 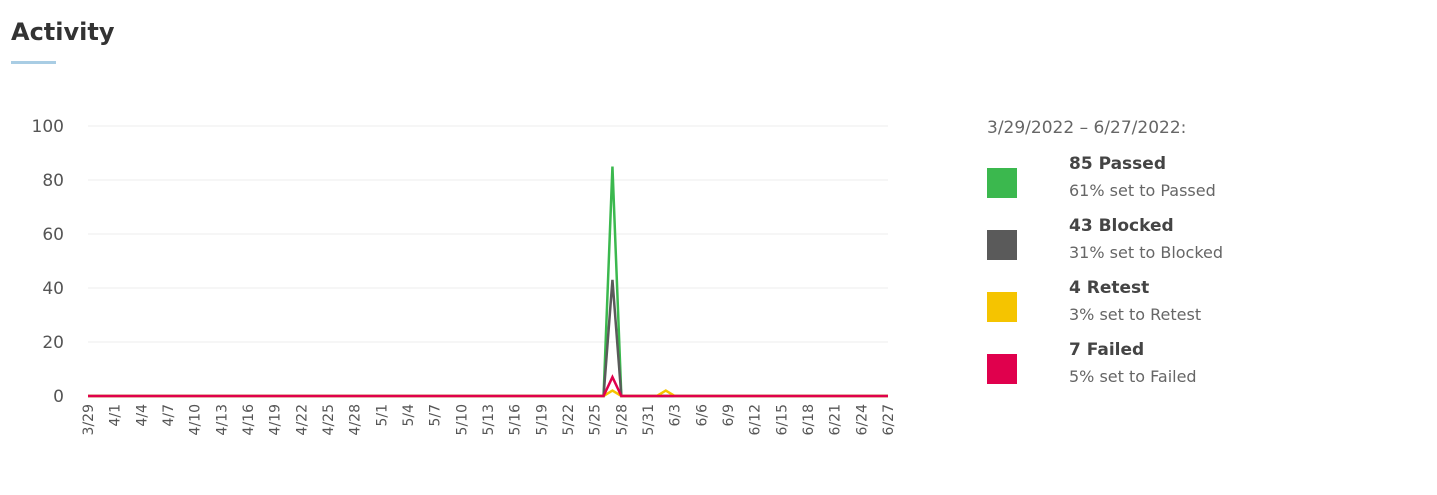 What do you see at coordinates (622, 419) in the screenshot?
I see `x-tick-label: 5/28` at bounding box center [622, 419].